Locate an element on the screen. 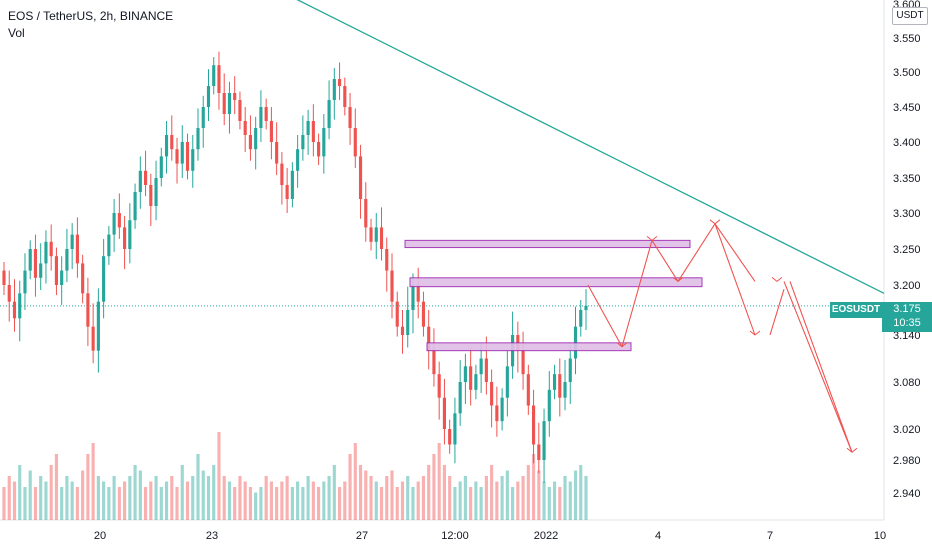 This screenshot has height=550, width=932. currency-badge: USDT is located at coordinates (910, 16).